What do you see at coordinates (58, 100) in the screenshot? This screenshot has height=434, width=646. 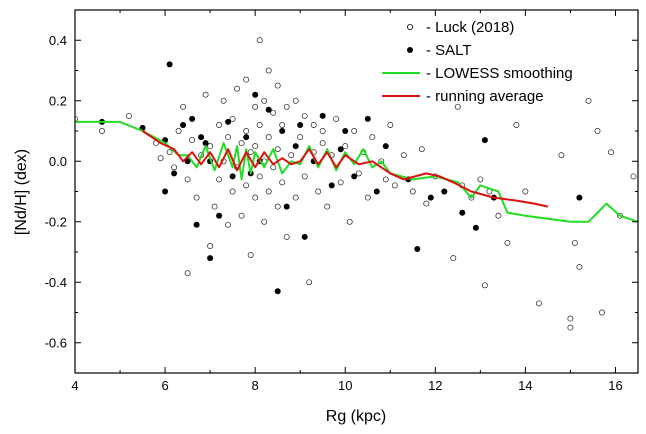 I see `y-tick-label: 0.2` at bounding box center [58, 100].